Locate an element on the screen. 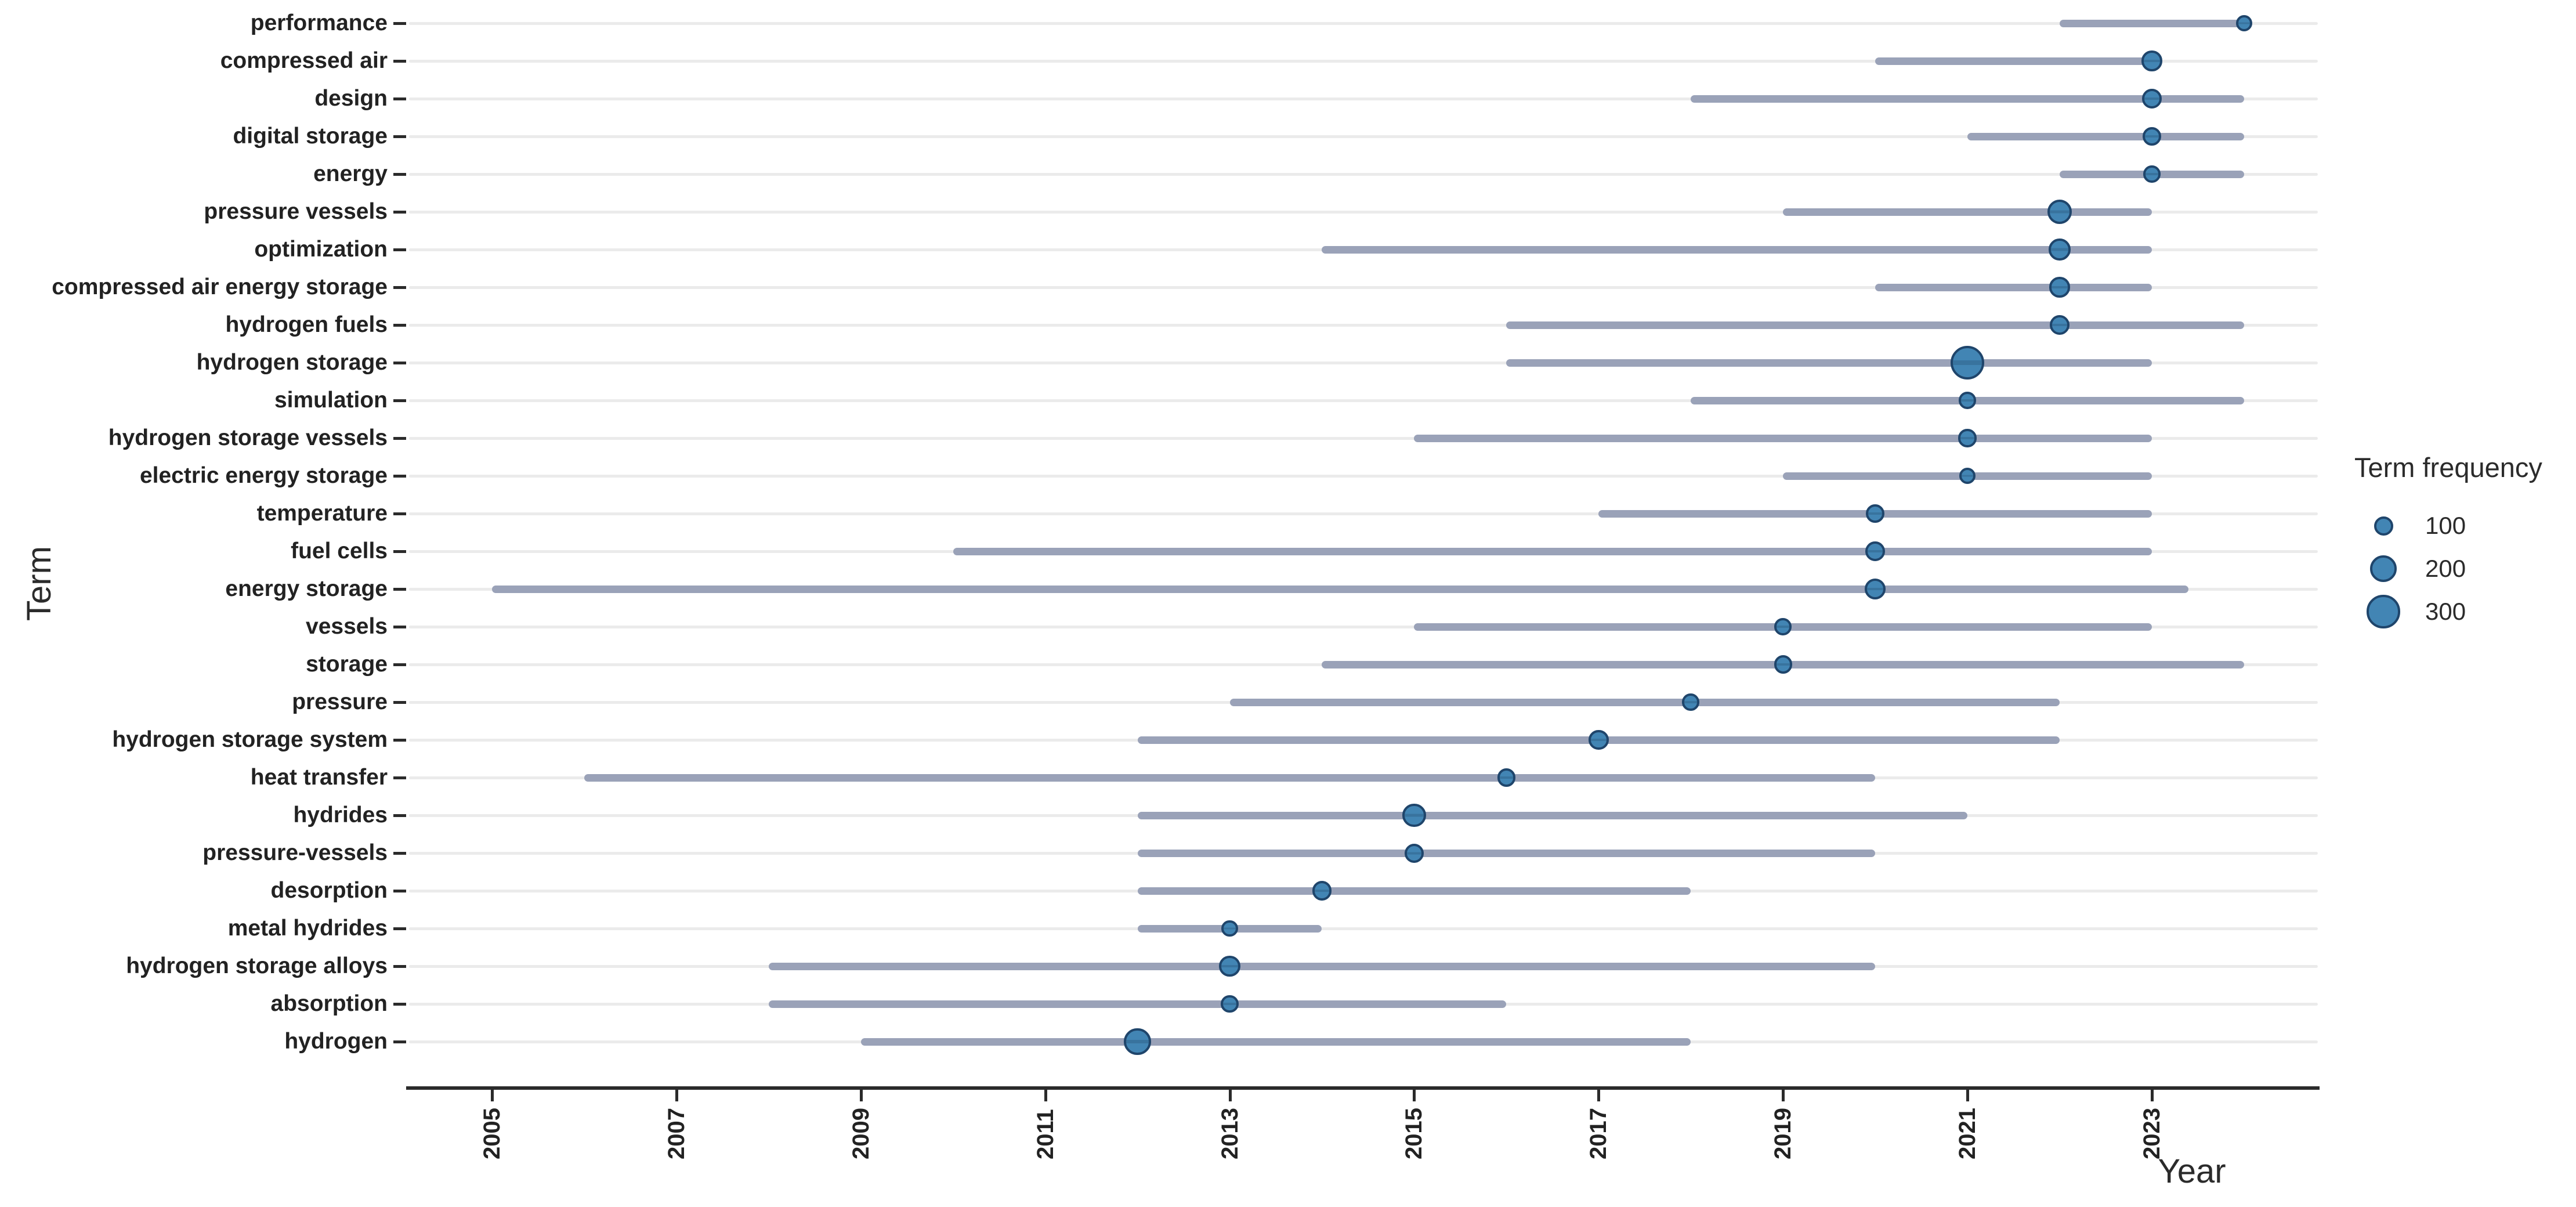 This screenshot has height=1207, width=2576. x-tick-label: 2017 is located at coordinates (1599, 1134).